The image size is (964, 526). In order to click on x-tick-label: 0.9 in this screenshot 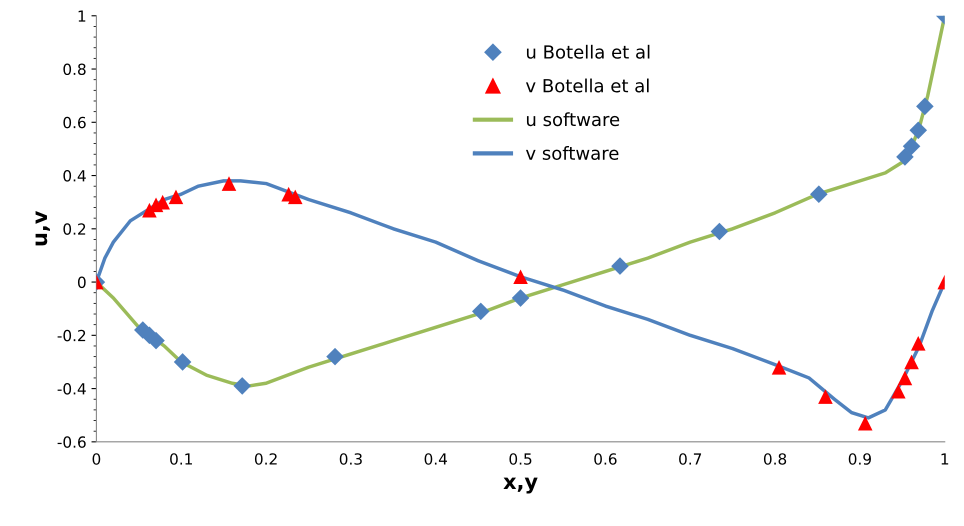, I will do `click(859, 459)`.